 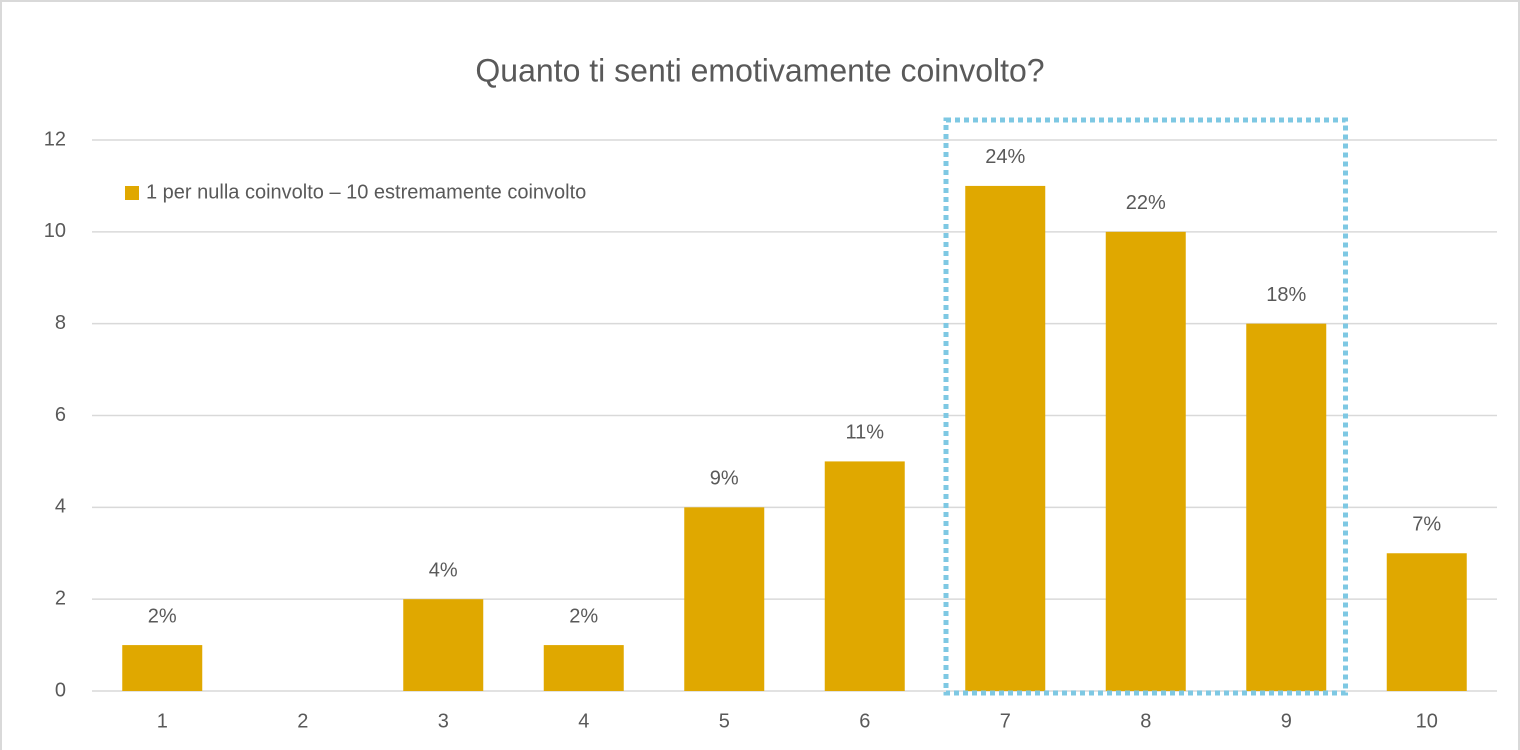 I want to click on data-label: 24%, so click(x=1005, y=157).